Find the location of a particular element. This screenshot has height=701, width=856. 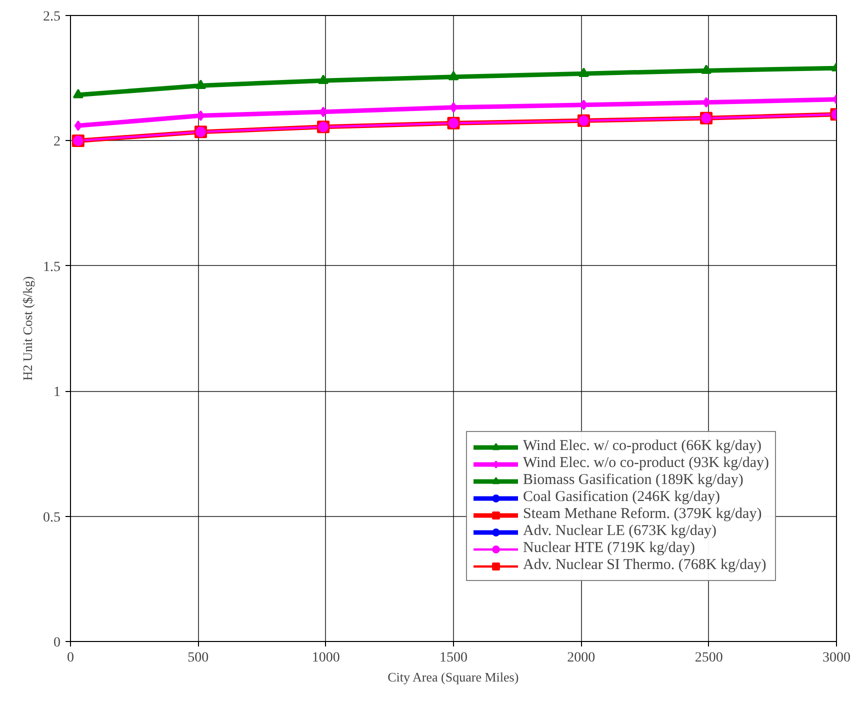

y-tick-label: 1.5 is located at coordinates (51, 267).